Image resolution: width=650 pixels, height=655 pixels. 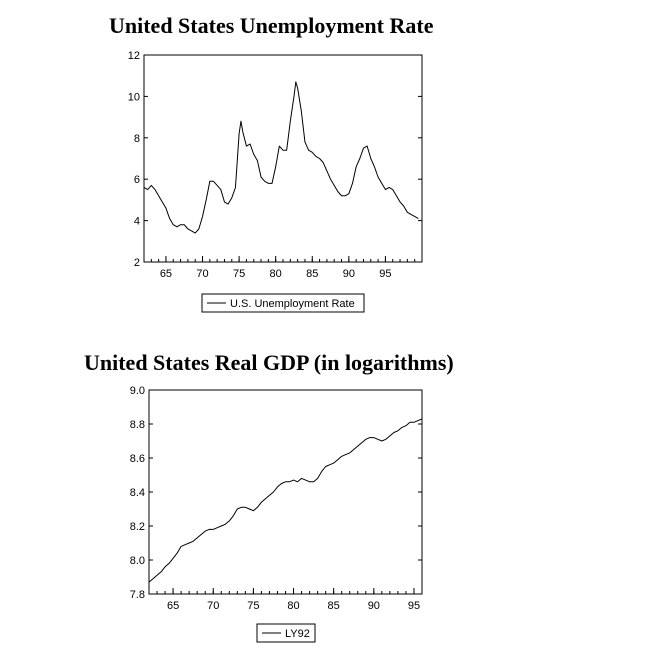 I want to click on unemployment-y-tick-label: 2, so click(x=137, y=263).